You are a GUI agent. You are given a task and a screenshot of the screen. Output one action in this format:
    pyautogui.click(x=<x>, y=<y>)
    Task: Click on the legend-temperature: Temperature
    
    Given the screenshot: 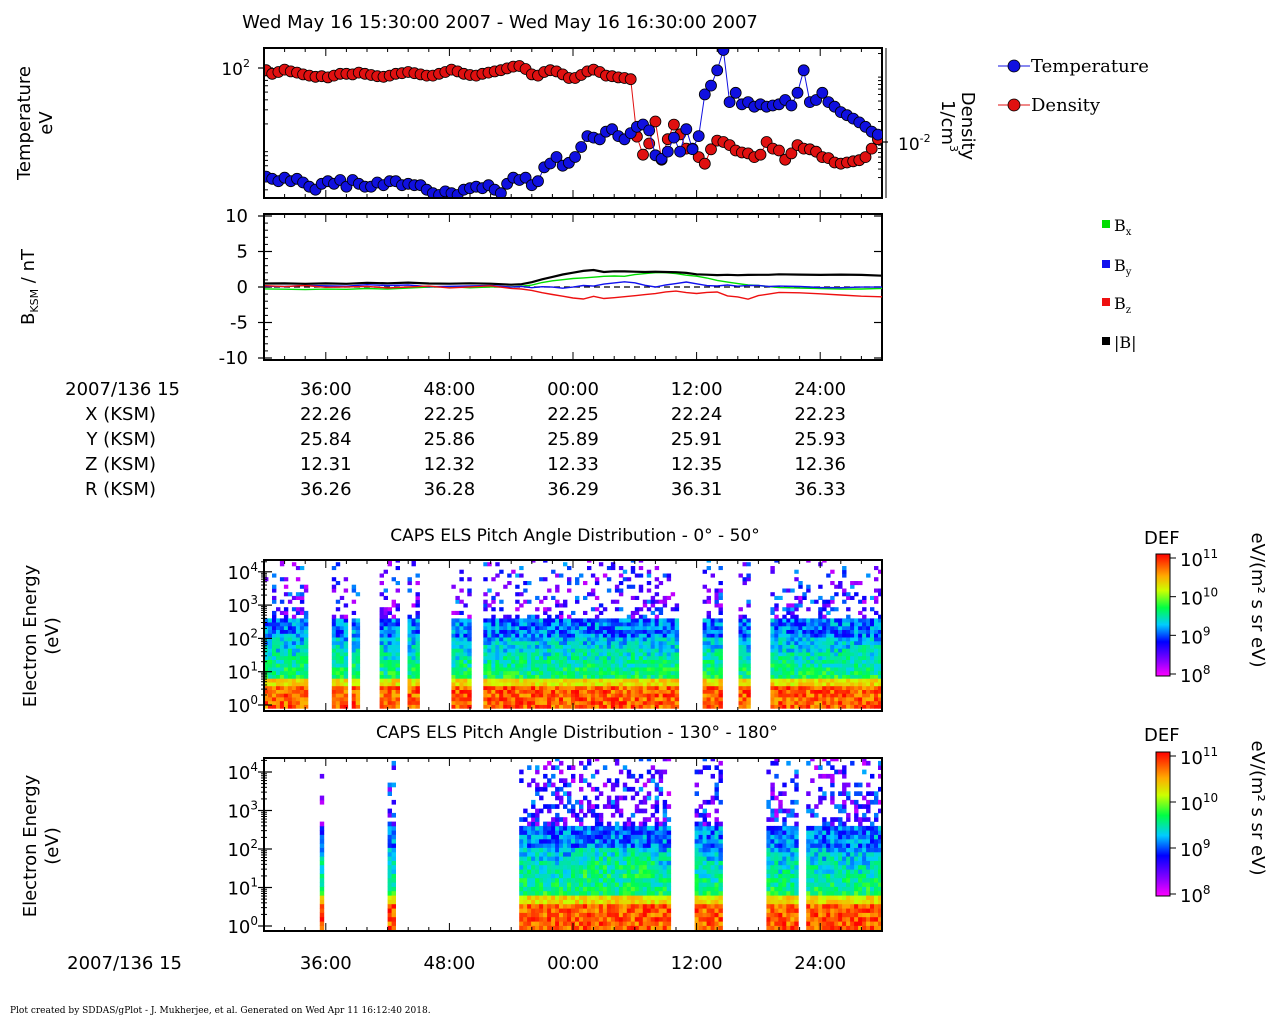 What is the action you would take?
    pyautogui.click(x=1090, y=66)
    